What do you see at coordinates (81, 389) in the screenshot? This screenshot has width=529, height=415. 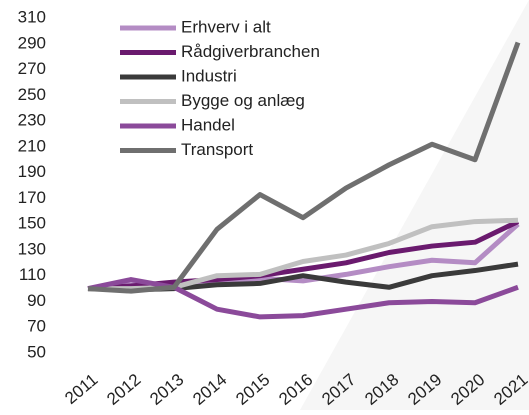 I see `x-tick-label: 2011` at bounding box center [81, 389].